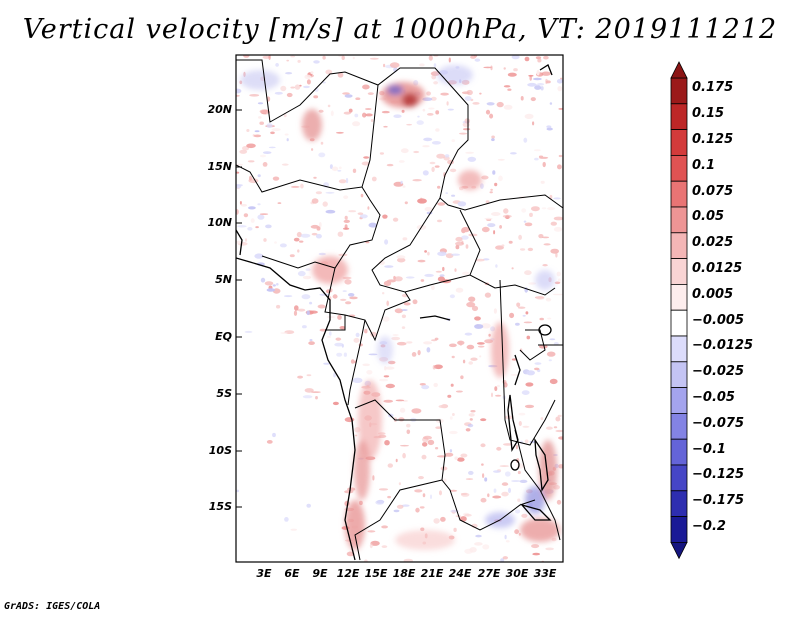 Image resolution: width=800 pixels, height=618 pixels. I want to click on lon-label: 3E, so click(264, 573).